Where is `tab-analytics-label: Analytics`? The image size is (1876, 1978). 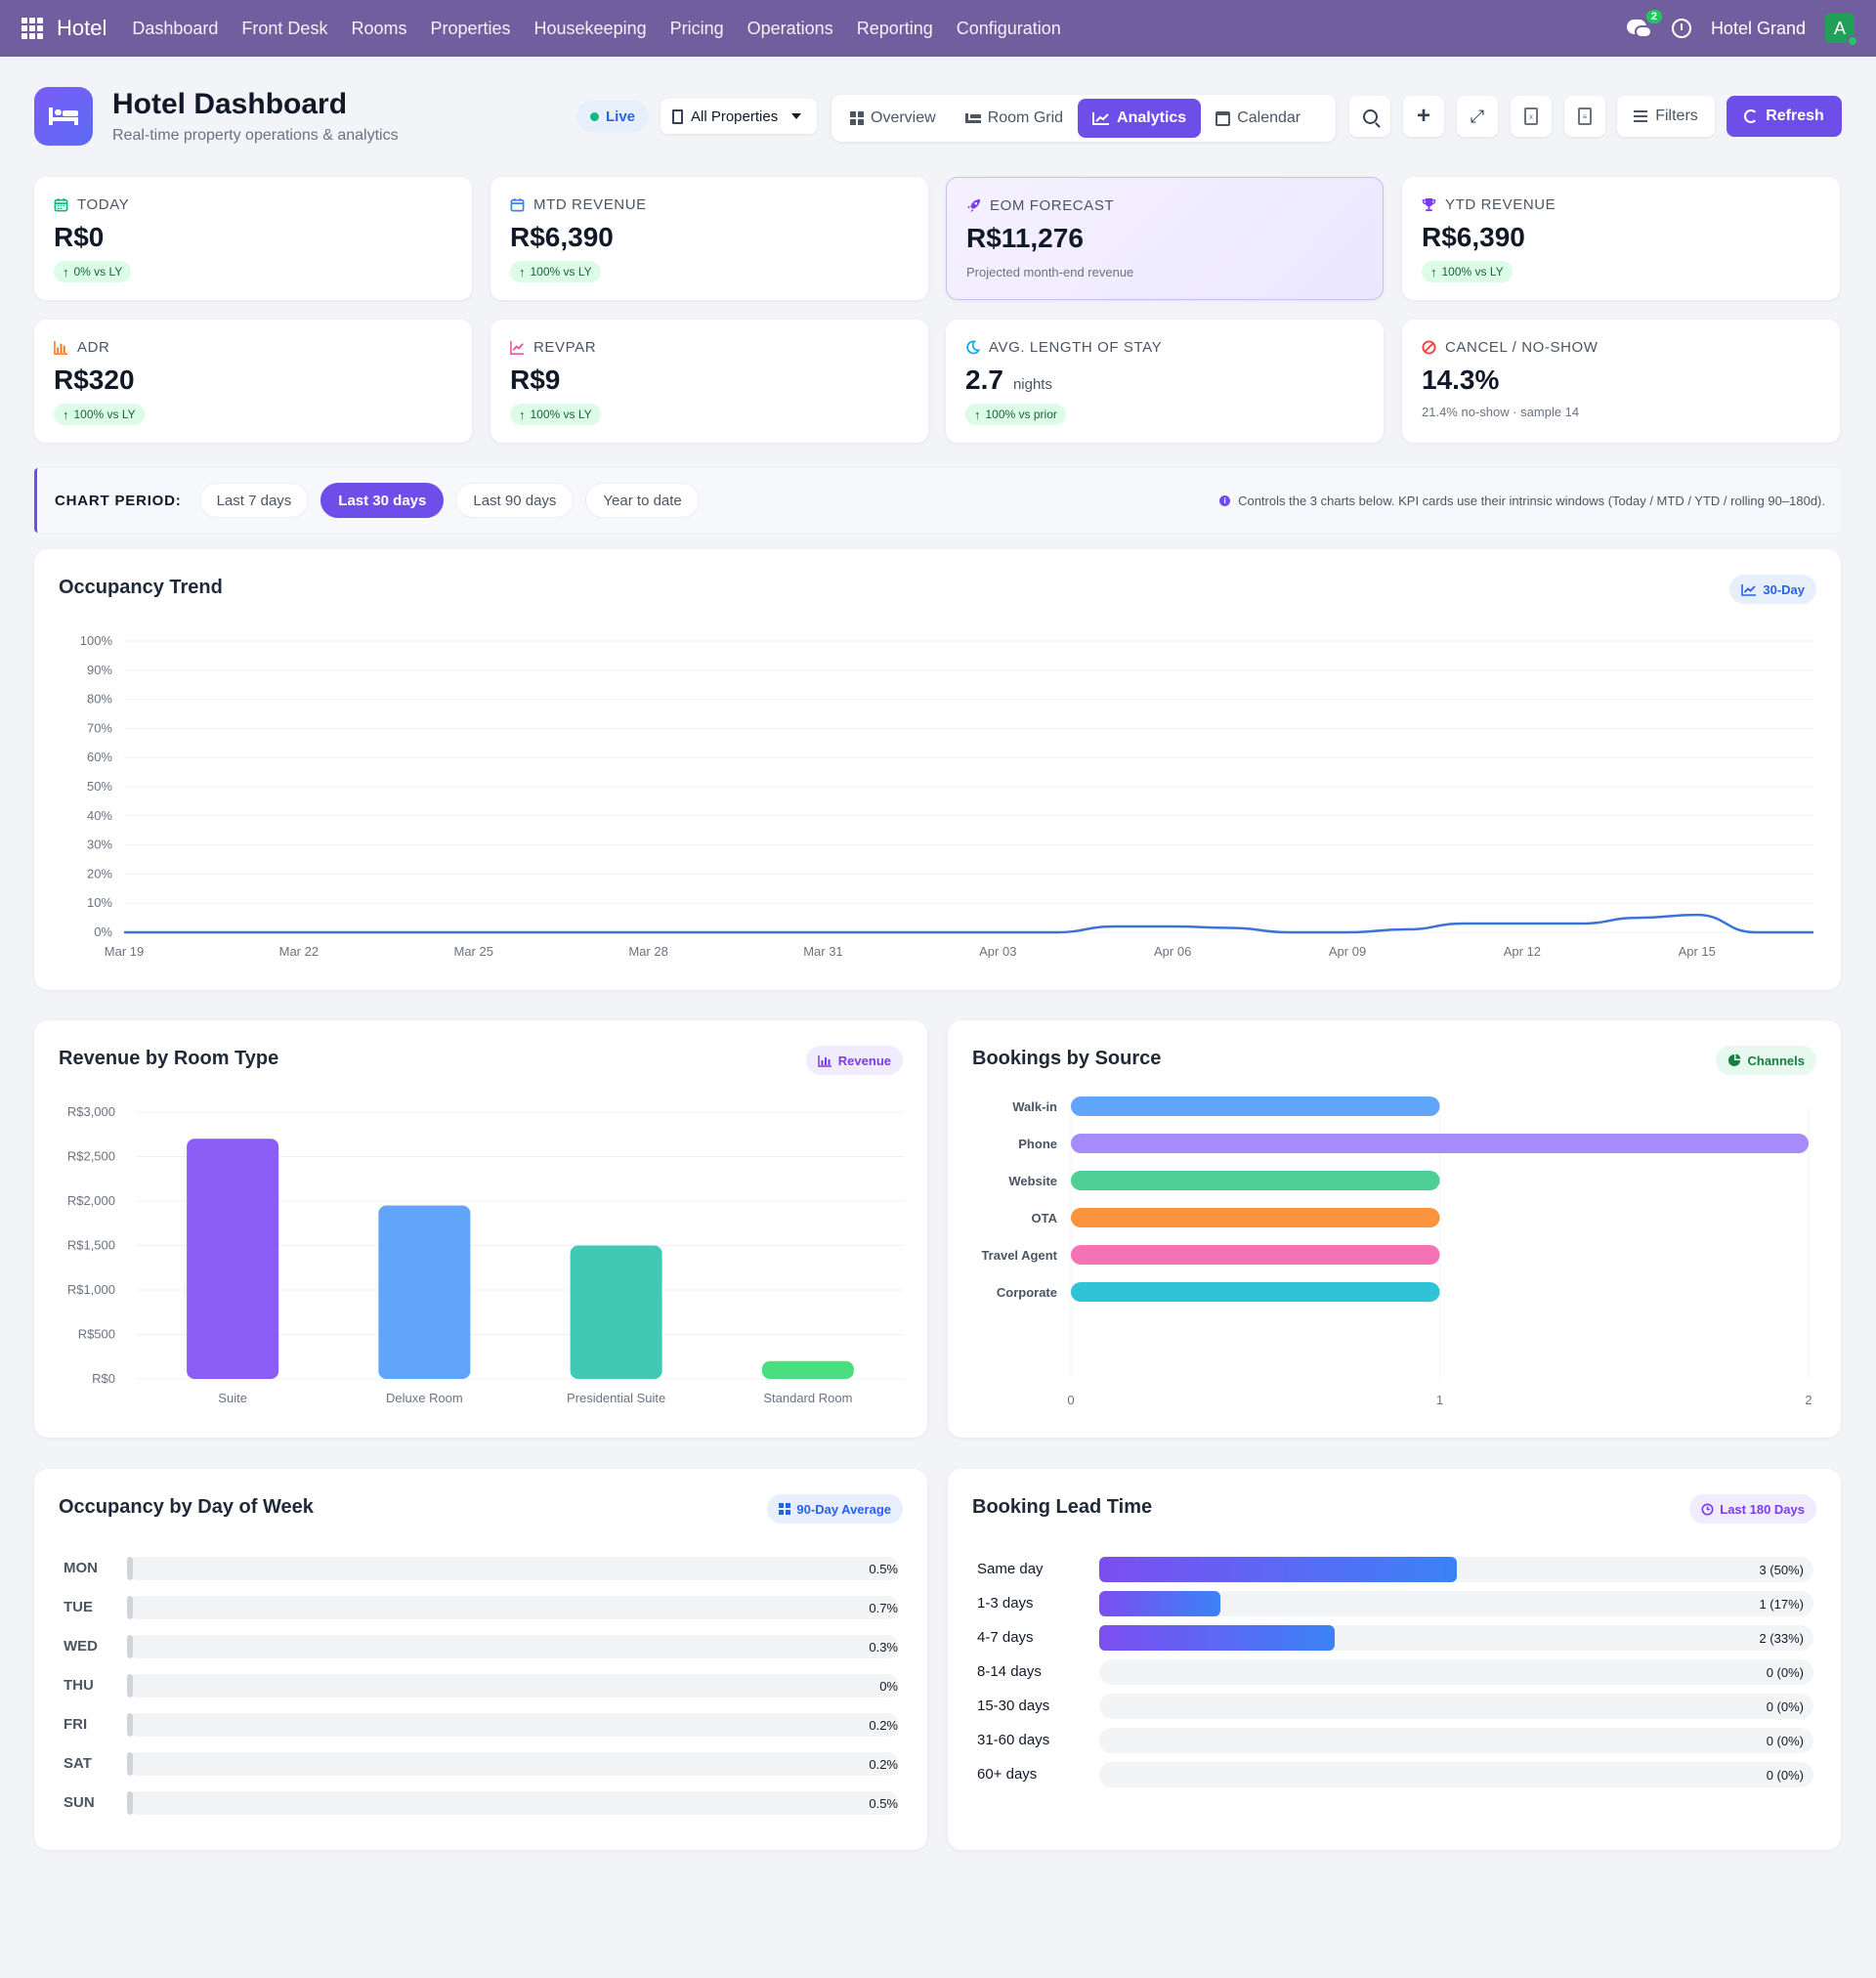
tab-analytics-label: Analytics is located at coordinates (1152, 117).